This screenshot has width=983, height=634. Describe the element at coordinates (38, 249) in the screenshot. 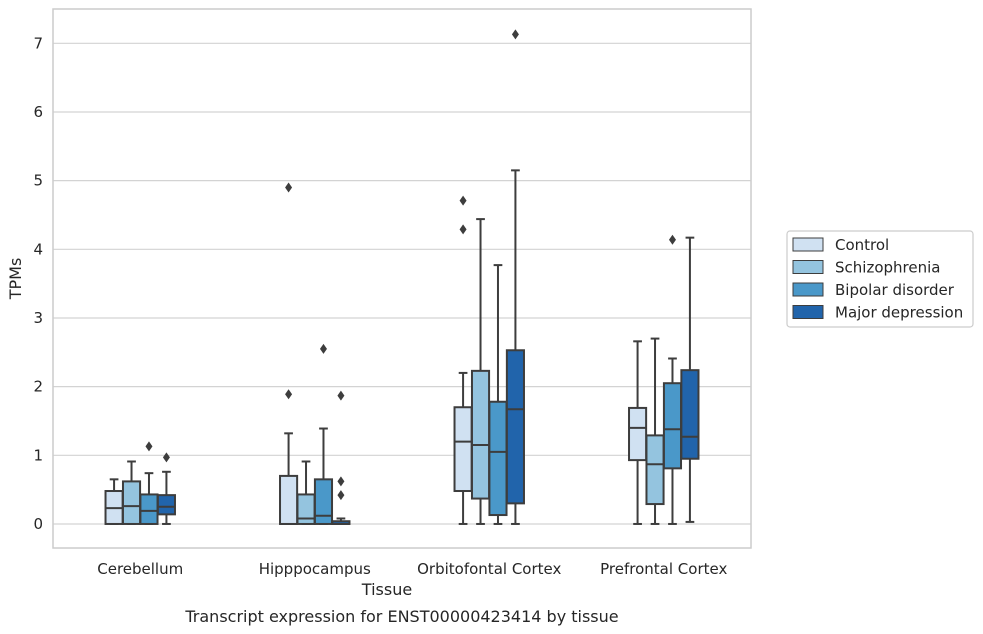

I see `y-tick-label: 4` at that location.